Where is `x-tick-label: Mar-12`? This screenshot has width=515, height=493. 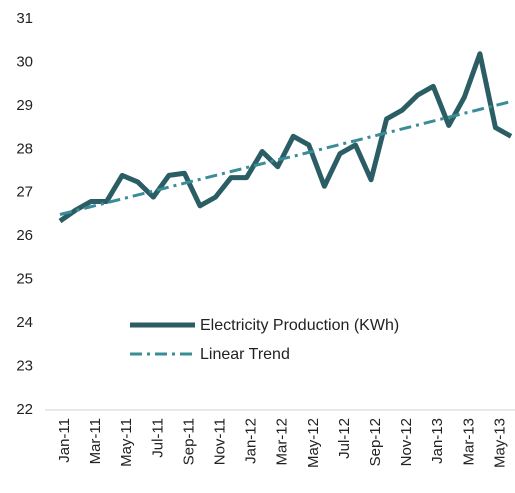 x-tick-label: Mar-12 is located at coordinates (282, 442).